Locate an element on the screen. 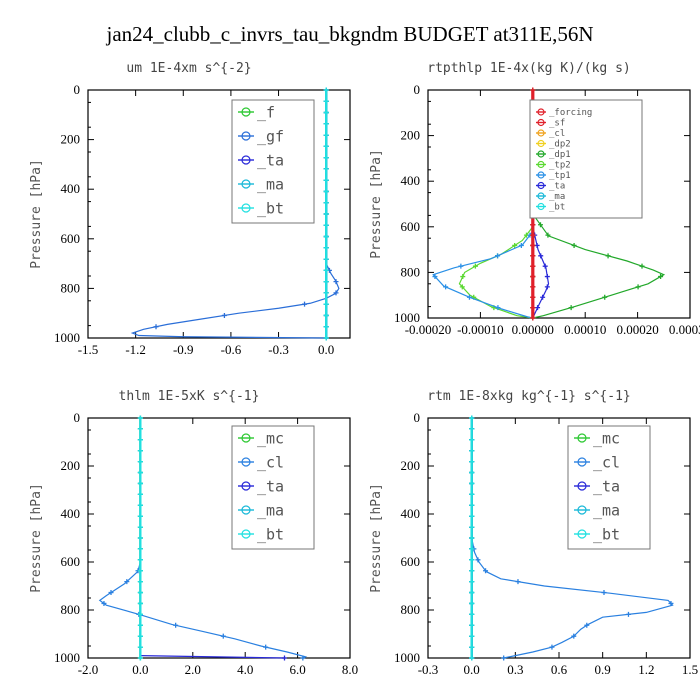  x-tick-label: 0.00000 is located at coordinates (533, 329).